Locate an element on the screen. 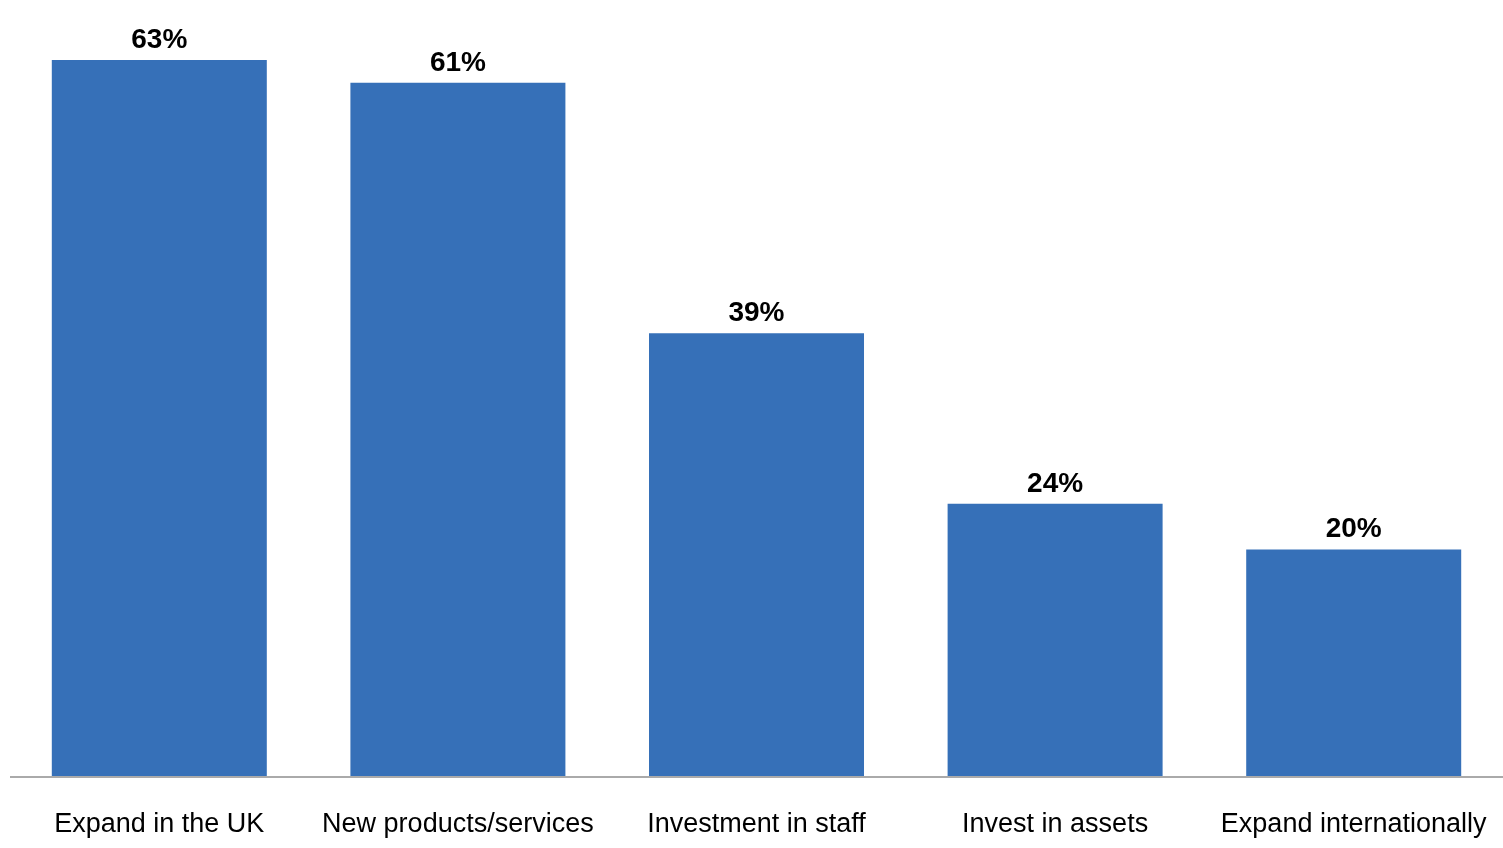 Image resolution: width=1503 pixels, height=848 pixels. x-tick-label: New products/services is located at coordinates (458, 823).